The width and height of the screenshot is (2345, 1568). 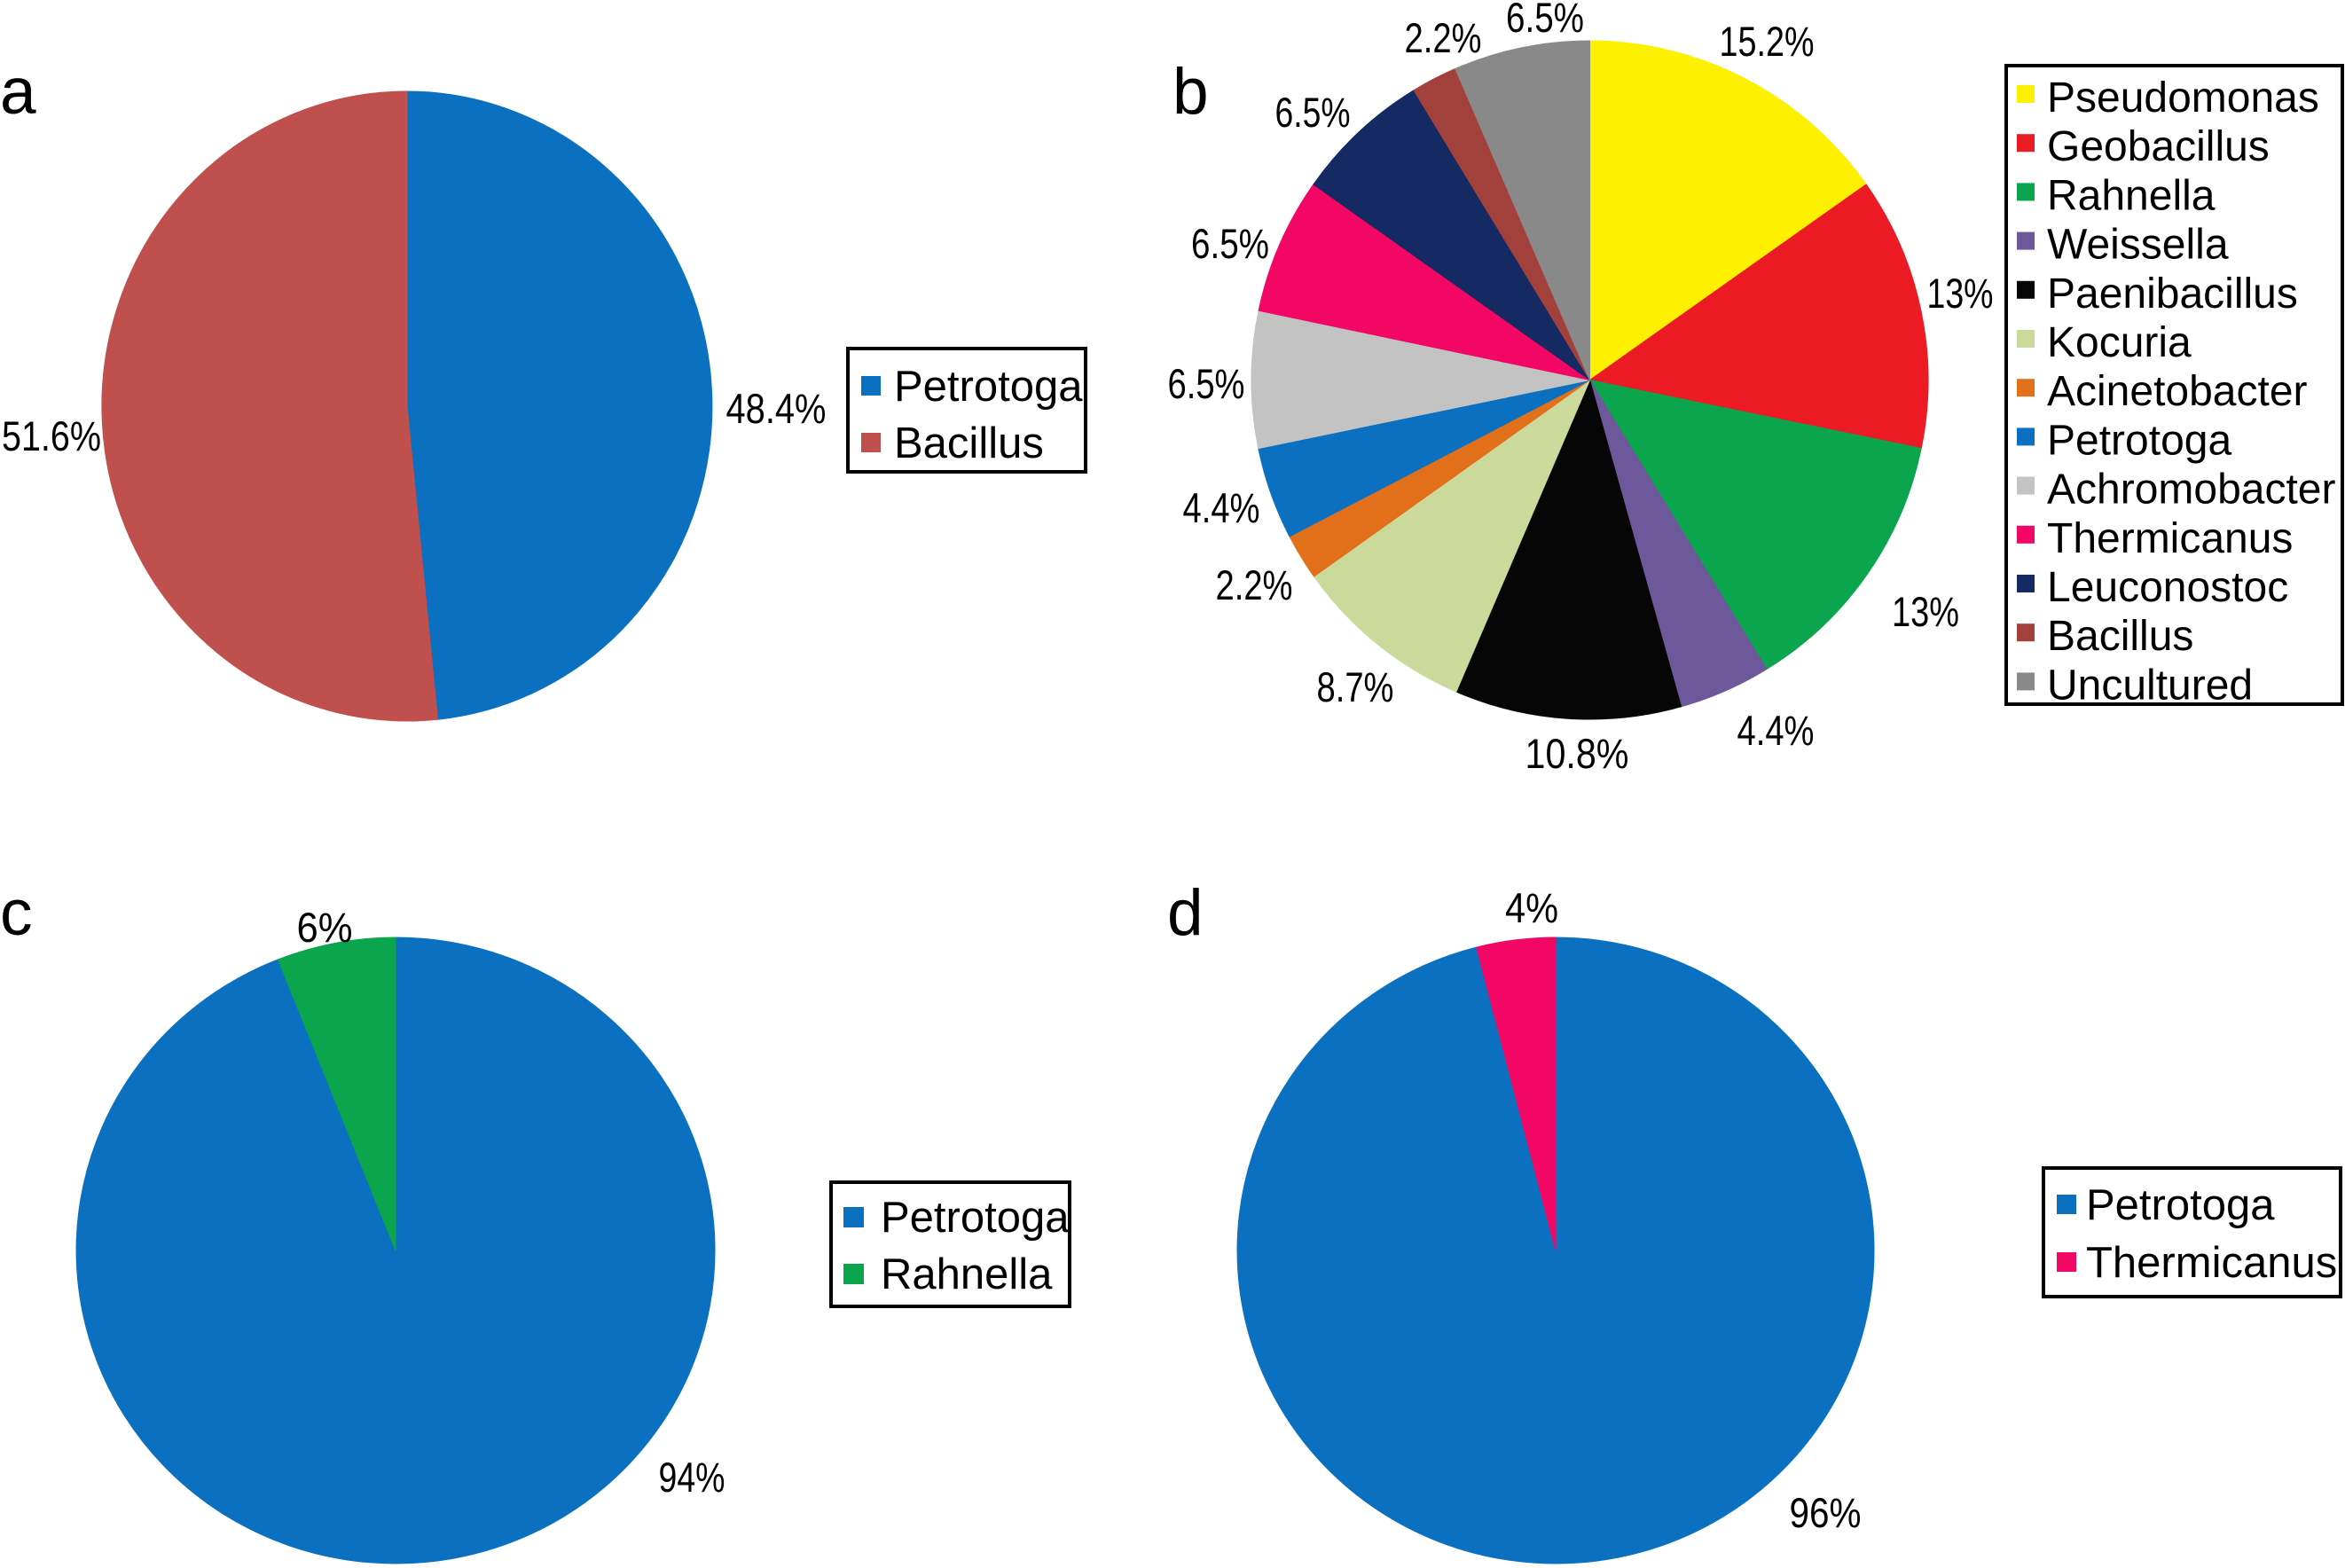 What do you see at coordinates (16, 913) in the screenshot?
I see `svg-text: c` at bounding box center [16, 913].